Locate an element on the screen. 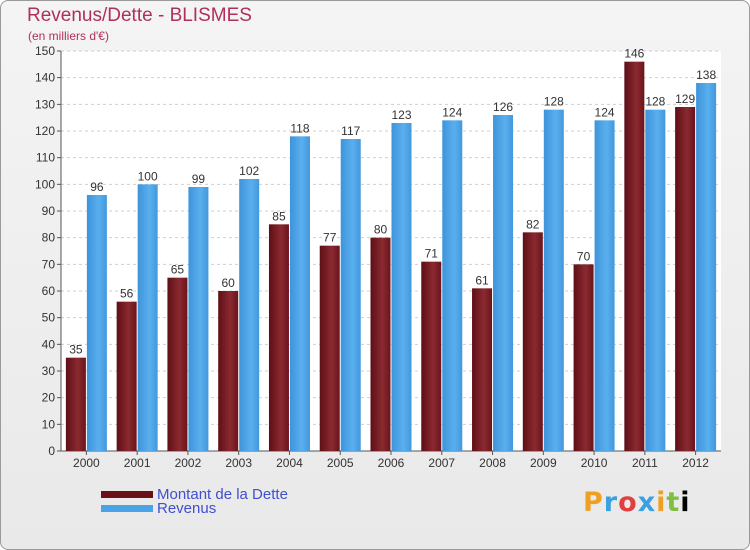 The image size is (750, 550). x-tick-label: 2008 is located at coordinates (492, 463).